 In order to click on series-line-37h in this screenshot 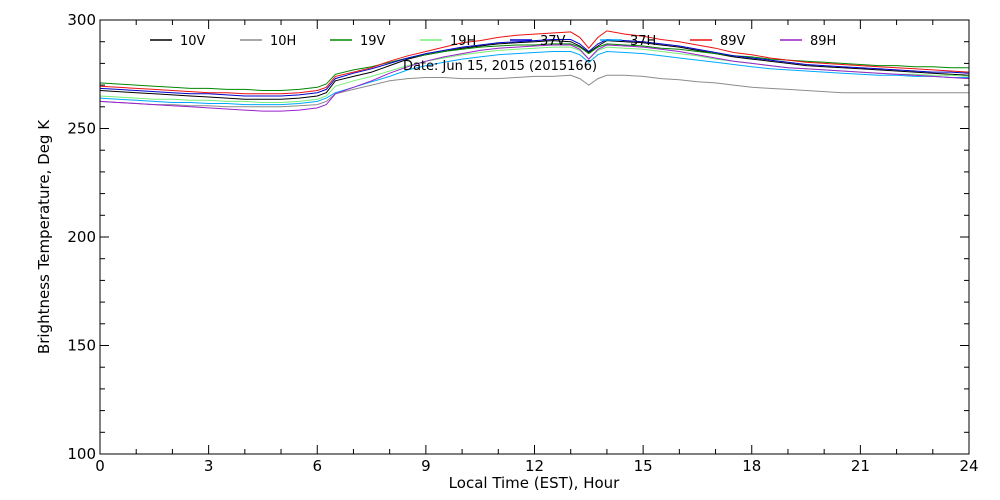, I will do `click(534, 78)`.